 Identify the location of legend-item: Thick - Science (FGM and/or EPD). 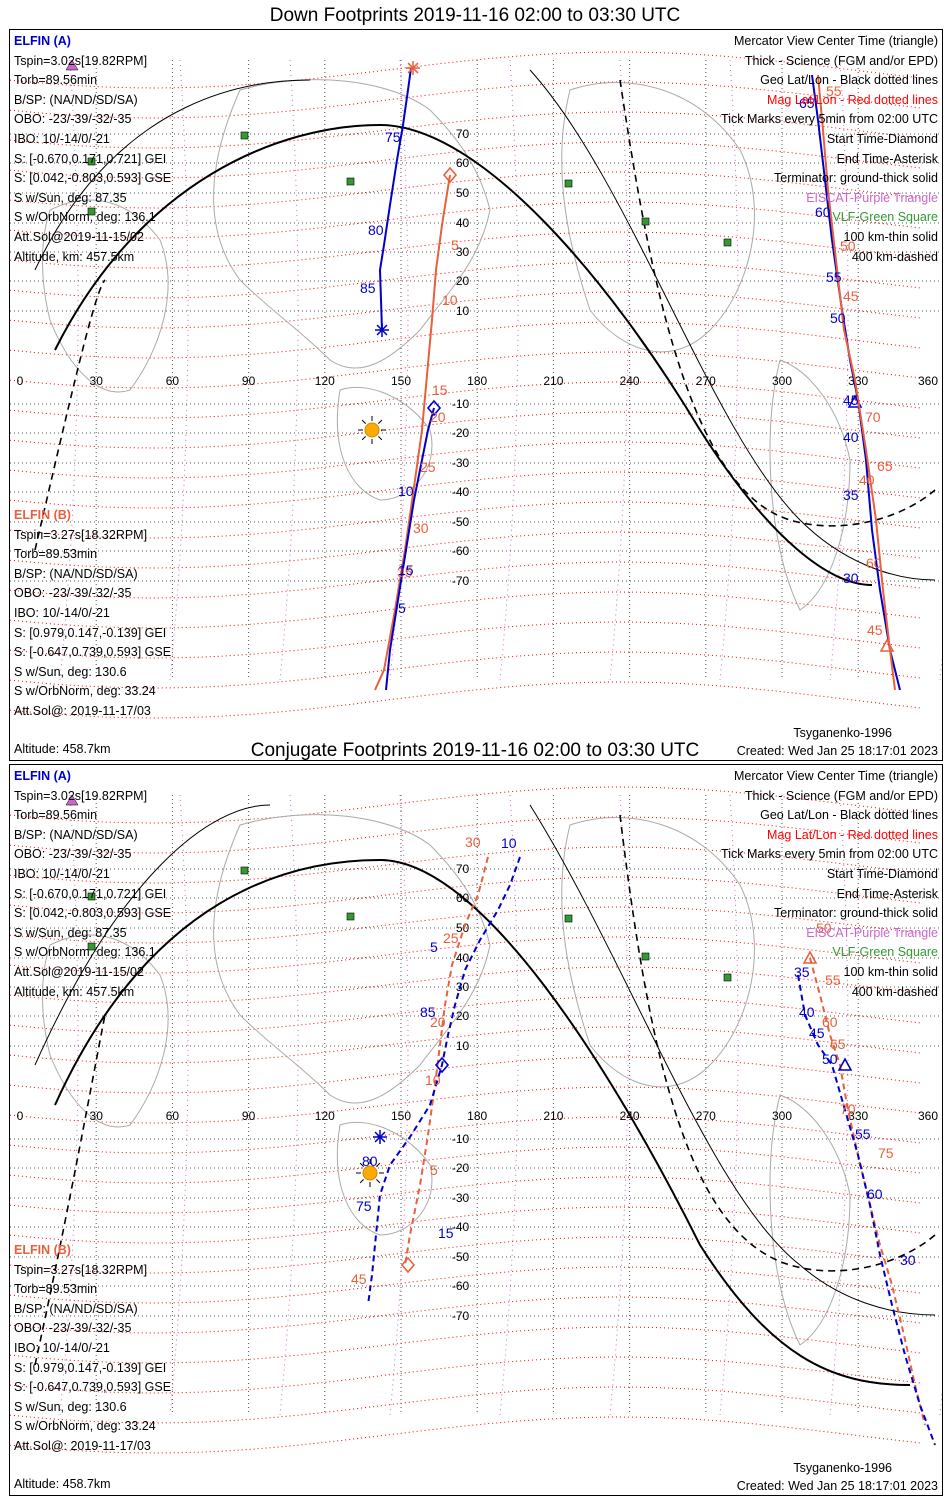
(841, 60).